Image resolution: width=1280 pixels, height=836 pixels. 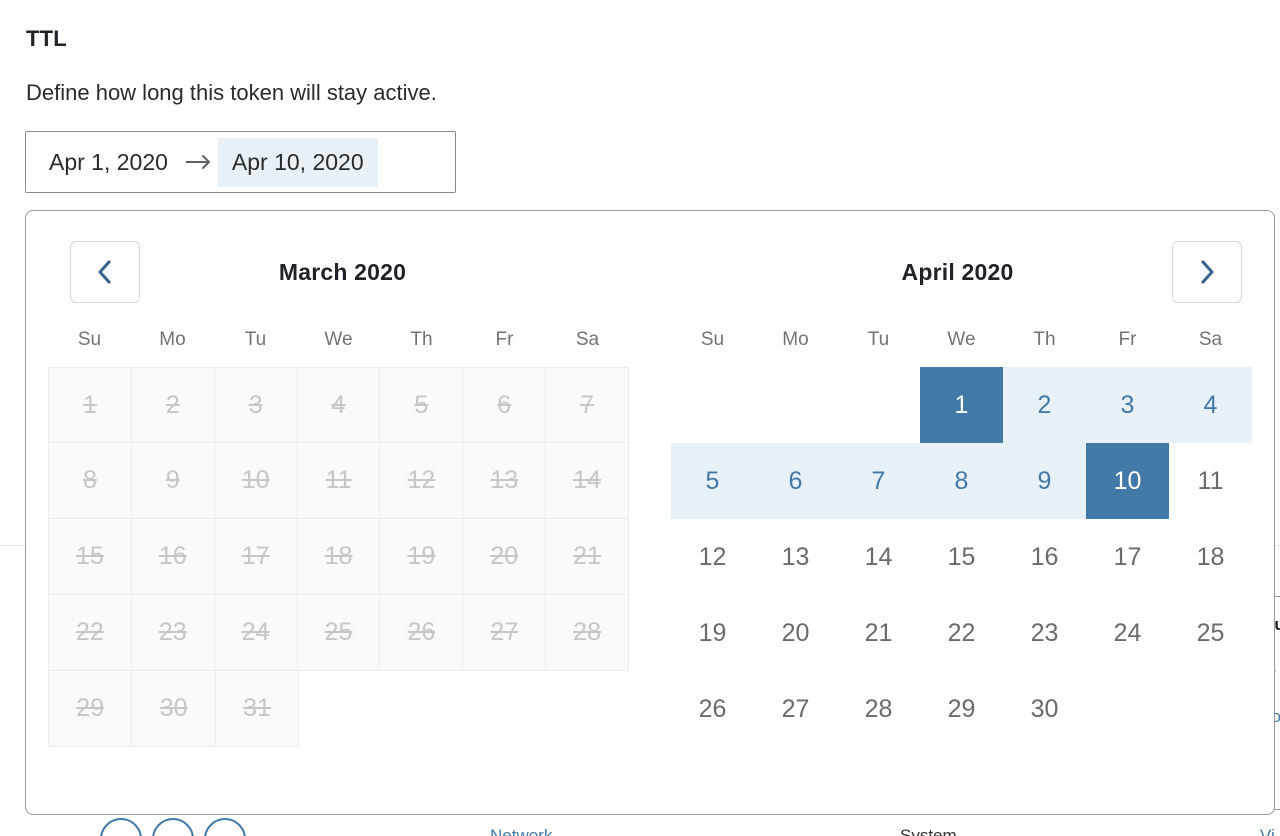 I want to click on calendar-day-2: 2, so click(x=1044, y=405).